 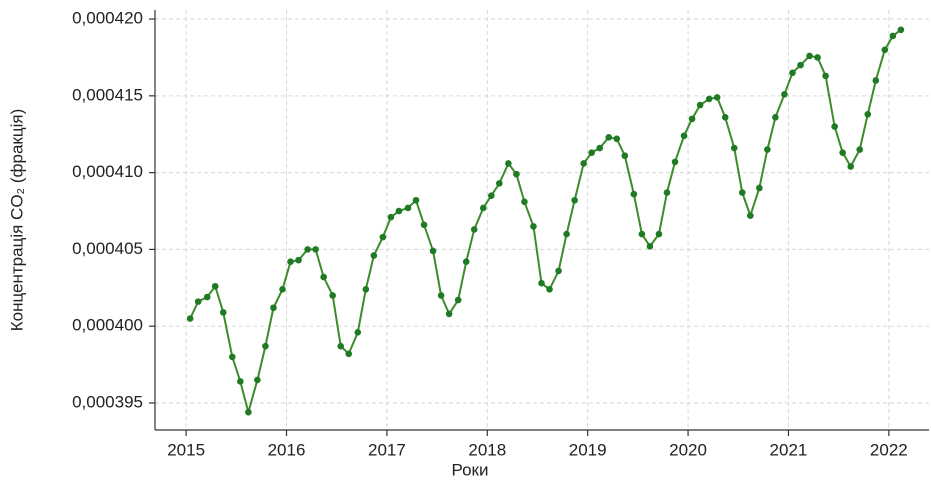 What do you see at coordinates (688, 449) in the screenshot?
I see `x-tick-label: 2020` at bounding box center [688, 449].